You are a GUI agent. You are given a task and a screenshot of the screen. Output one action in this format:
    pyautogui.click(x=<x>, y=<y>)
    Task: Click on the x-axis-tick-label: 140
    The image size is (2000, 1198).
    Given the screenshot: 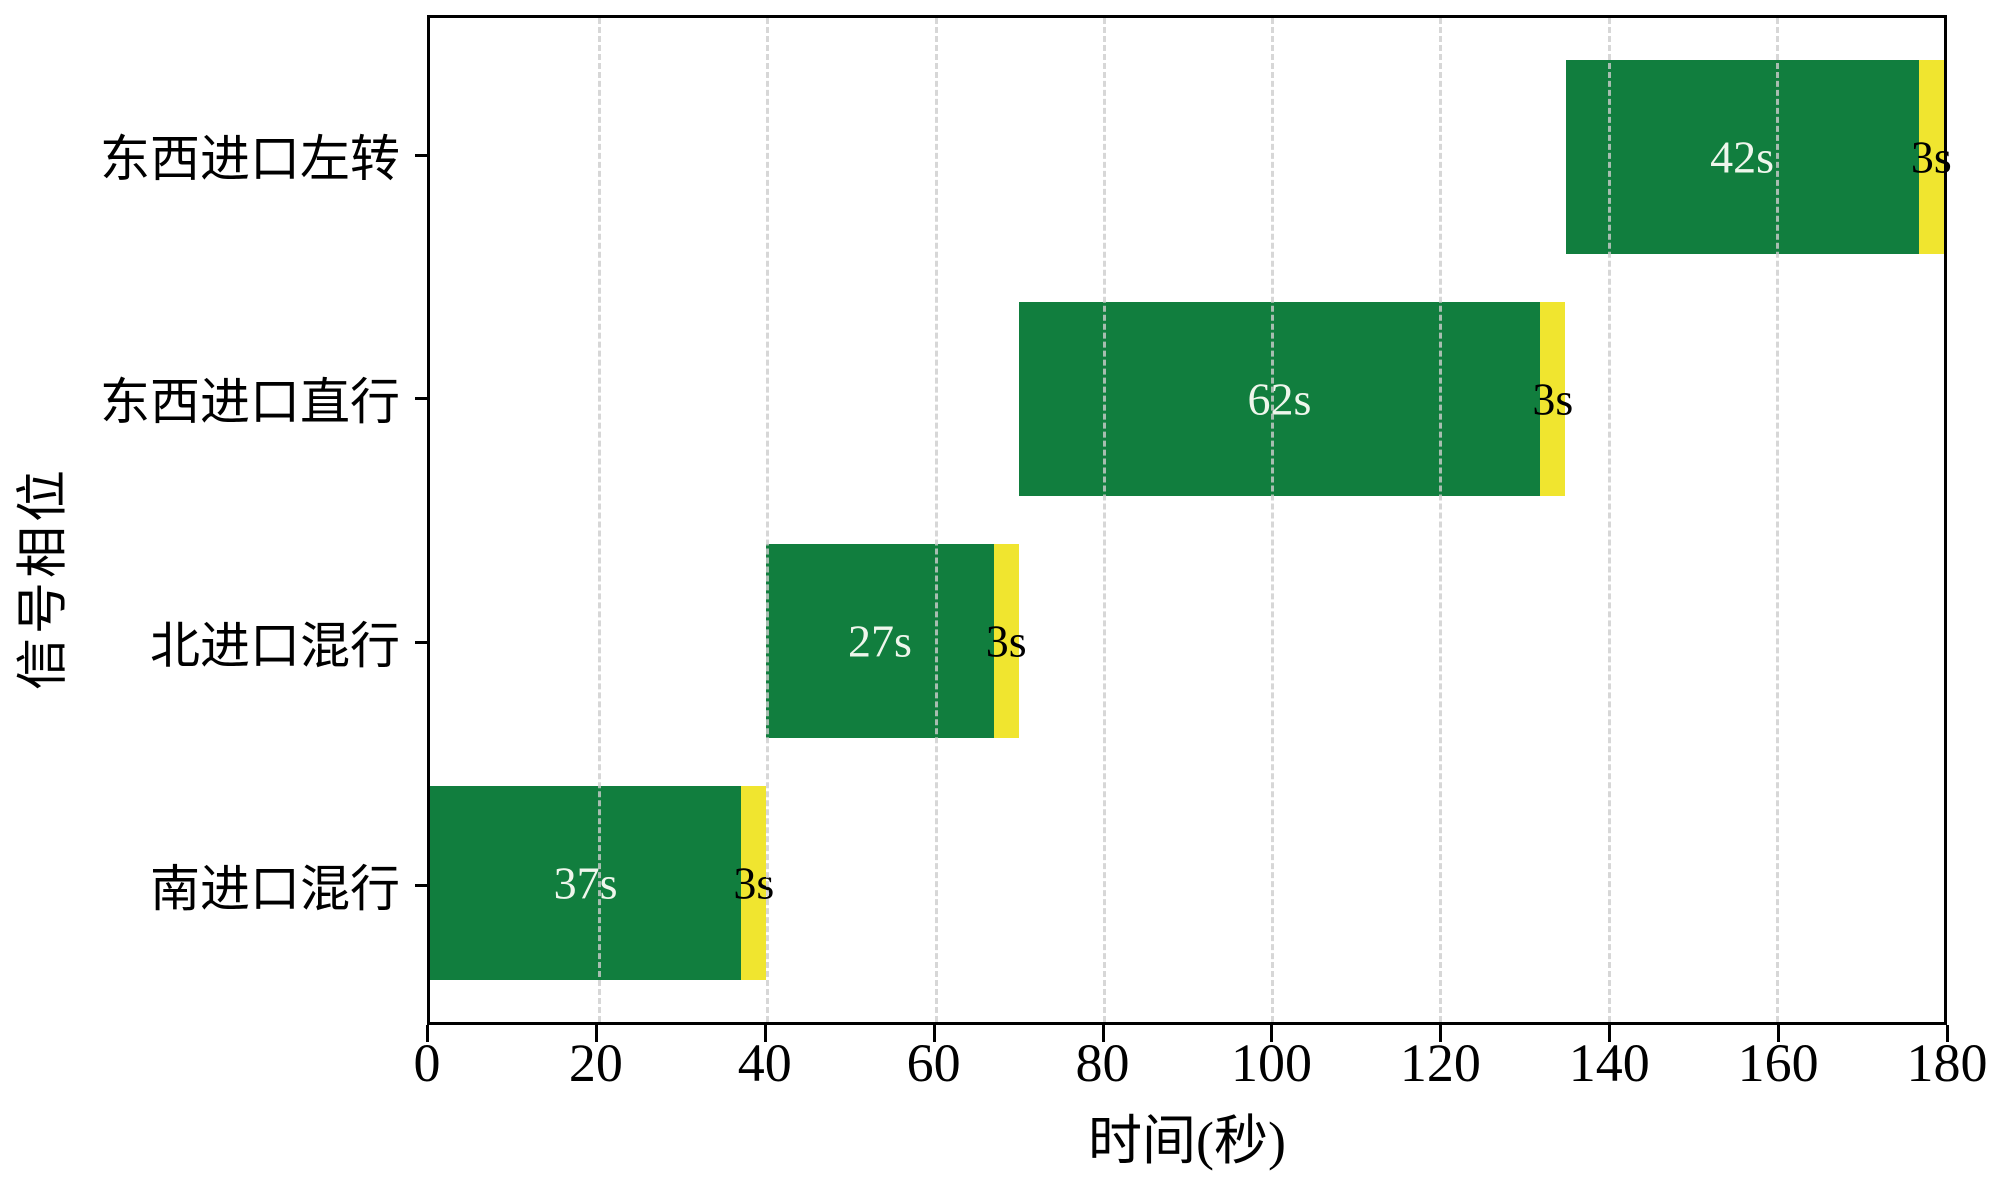 What is the action you would take?
    pyautogui.click(x=1609, y=1063)
    